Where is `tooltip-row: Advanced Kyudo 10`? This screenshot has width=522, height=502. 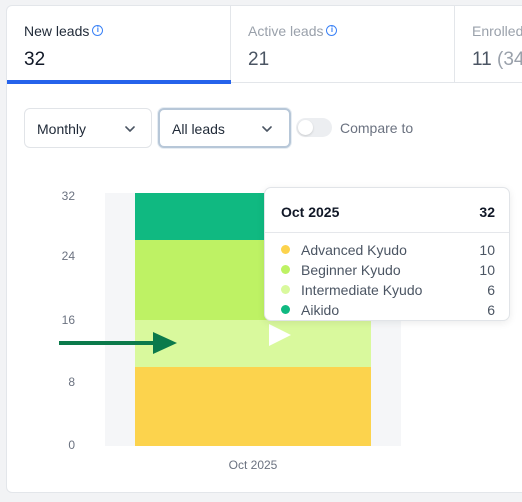 tooltip-row: Advanced Kyudo 10 is located at coordinates (388, 250).